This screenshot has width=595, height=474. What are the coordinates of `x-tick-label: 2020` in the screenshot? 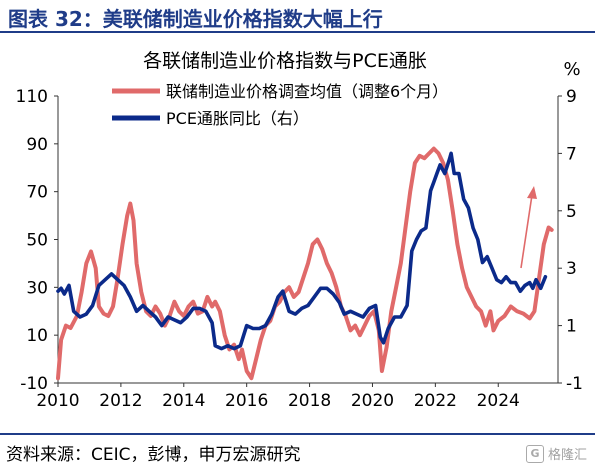 It's located at (372, 401).